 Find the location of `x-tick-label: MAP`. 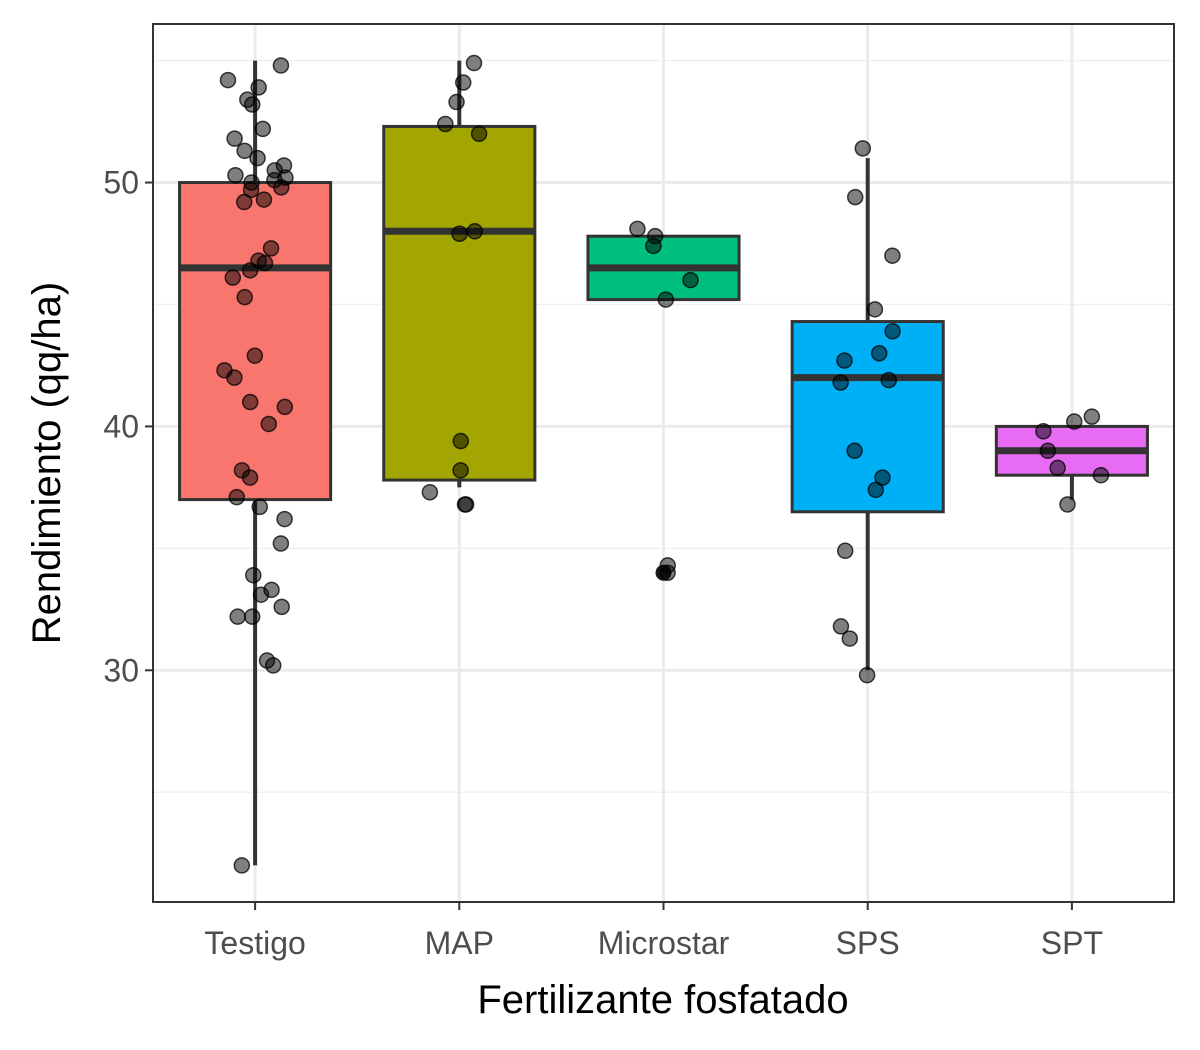

x-tick-label: MAP is located at coordinates (459, 943).